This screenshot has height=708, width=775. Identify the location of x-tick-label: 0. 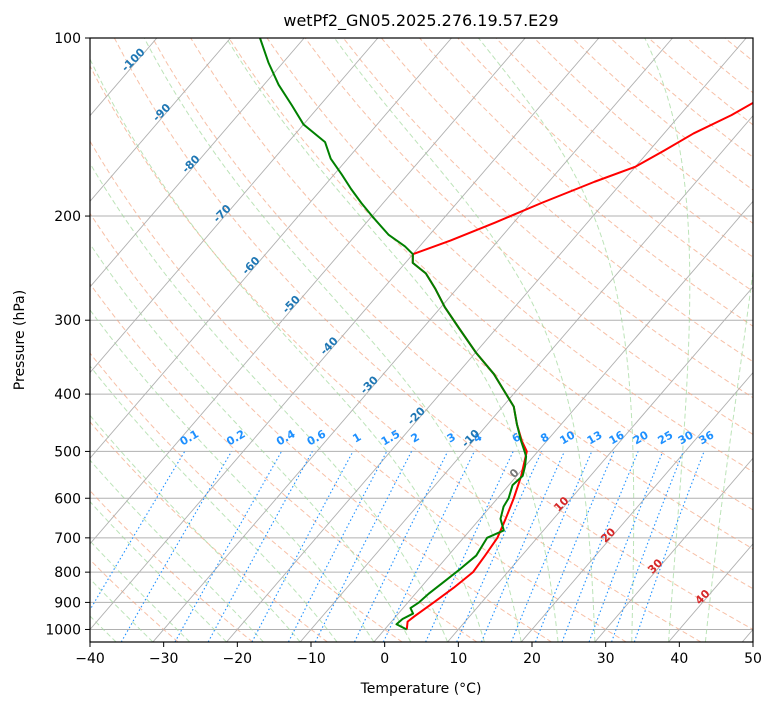
(384, 659).